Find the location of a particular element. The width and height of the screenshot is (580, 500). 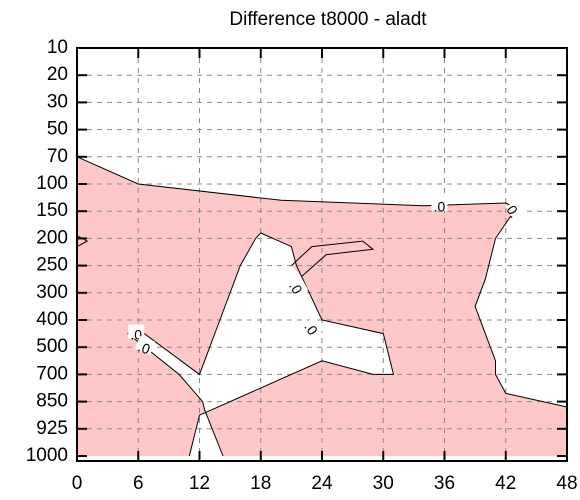

y-tick-label-300: 300 is located at coordinates (52, 292).